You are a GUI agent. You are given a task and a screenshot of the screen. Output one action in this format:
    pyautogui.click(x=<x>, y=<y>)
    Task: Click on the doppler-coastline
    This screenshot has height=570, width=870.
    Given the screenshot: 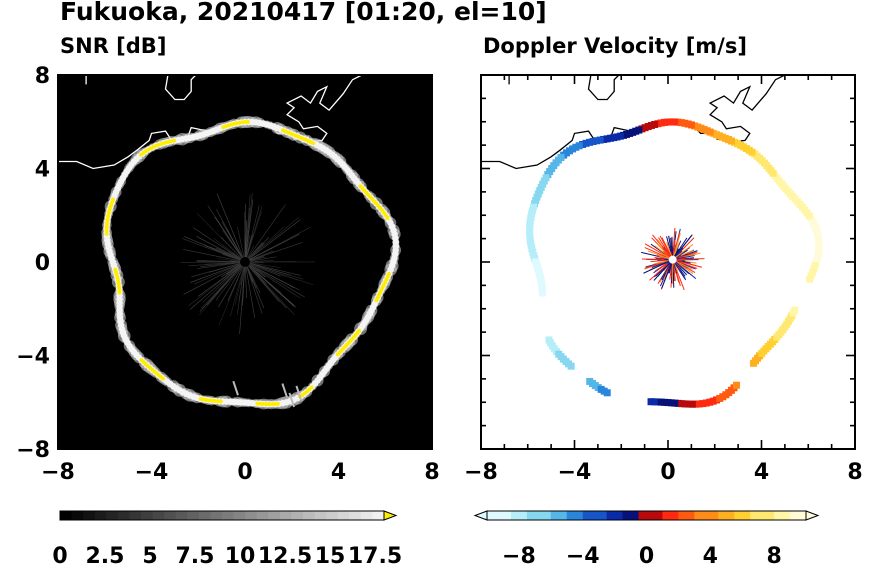 What is the action you would take?
    pyautogui.click(x=603, y=88)
    